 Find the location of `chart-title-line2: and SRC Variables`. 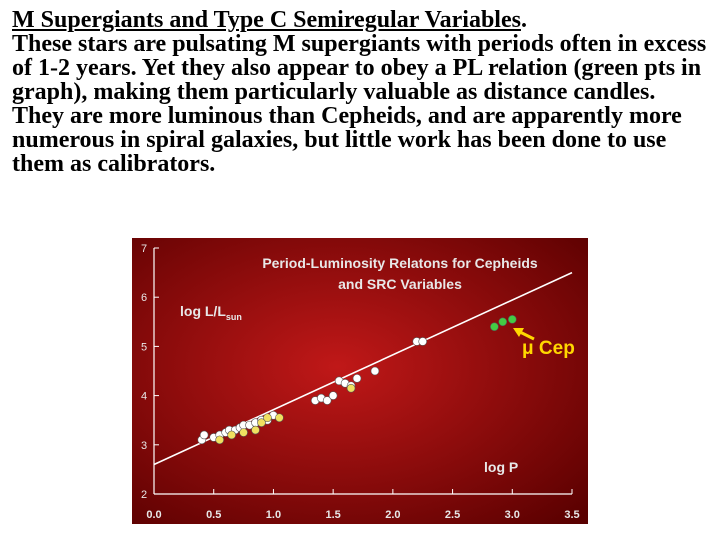

chart-title-line2: and SRC Variables is located at coordinates (400, 284).